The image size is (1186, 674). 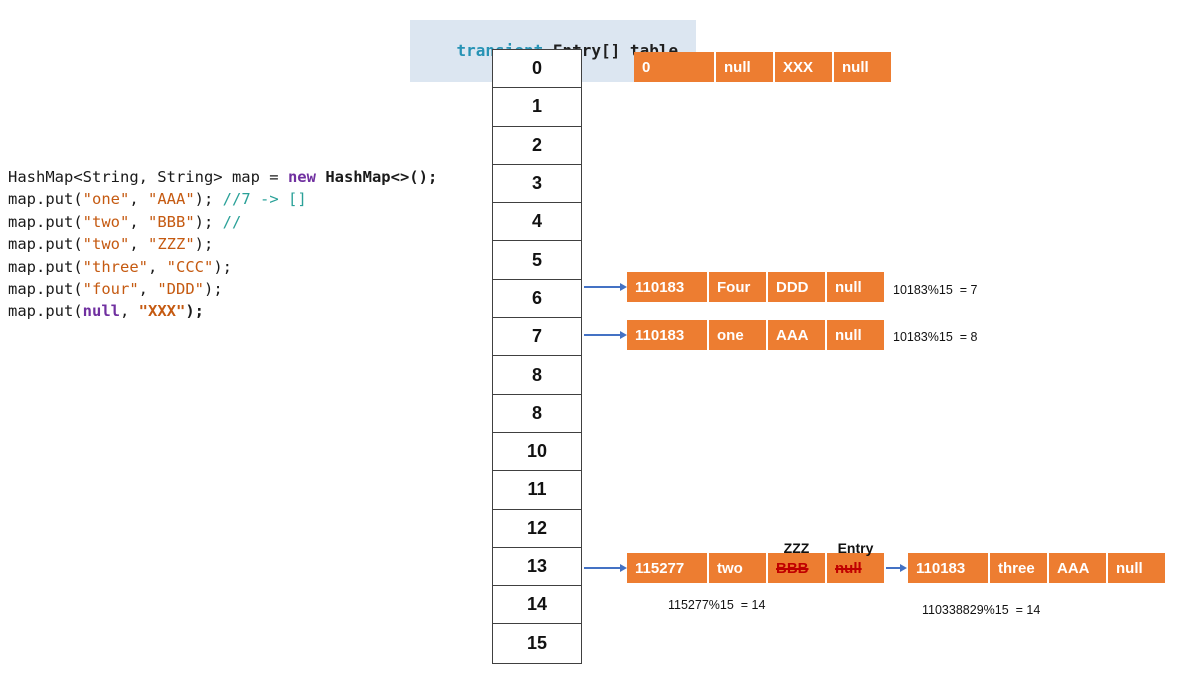 I want to click on bucket-row: 11, so click(x=537, y=490).